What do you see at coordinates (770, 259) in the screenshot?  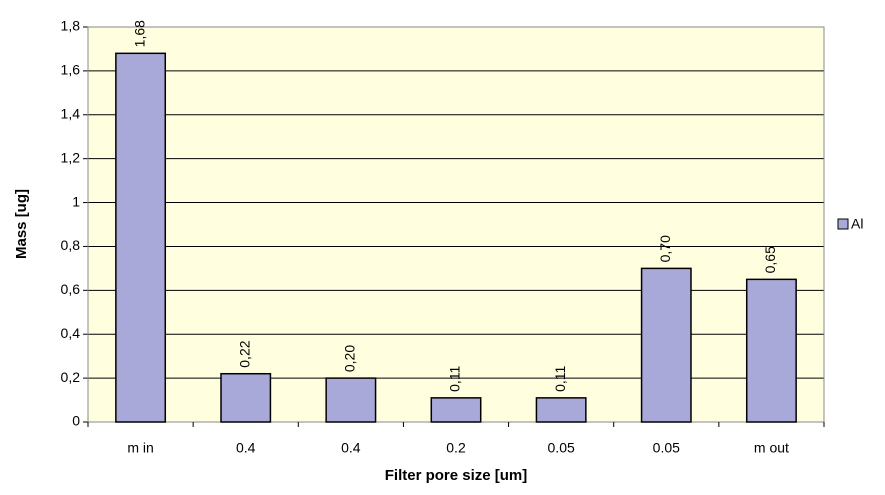 I see `data-label: 0,65` at bounding box center [770, 259].